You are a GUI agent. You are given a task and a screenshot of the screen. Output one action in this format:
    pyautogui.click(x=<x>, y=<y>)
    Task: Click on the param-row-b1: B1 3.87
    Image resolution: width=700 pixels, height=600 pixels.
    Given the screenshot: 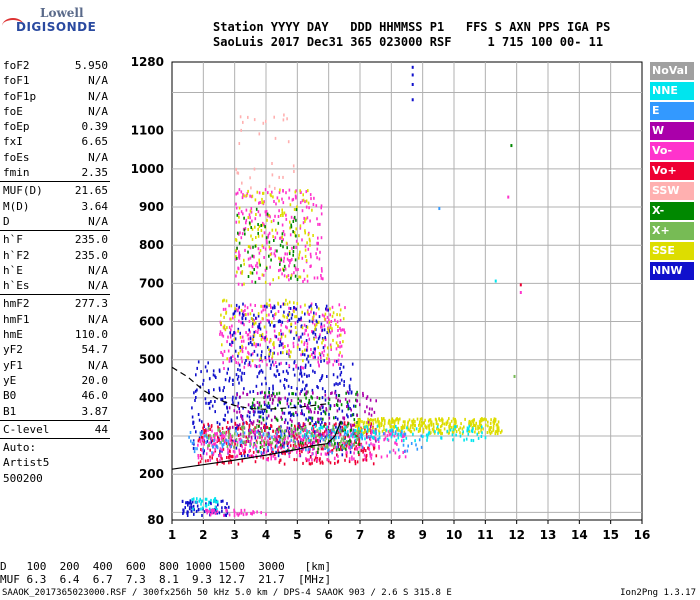 What is the action you would take?
    pyautogui.click(x=55, y=411)
    